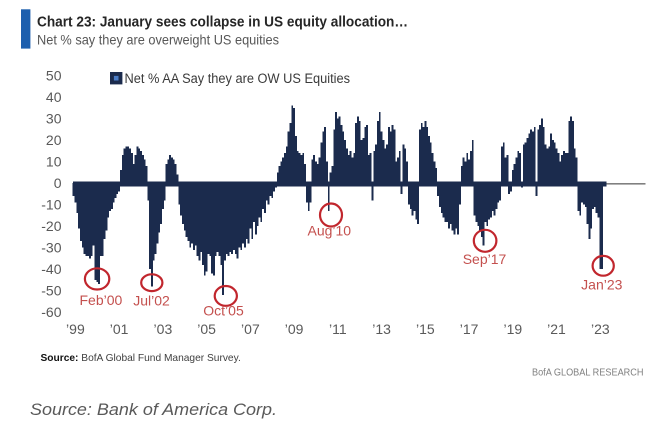 The width and height of the screenshot is (672, 426). I want to click on svg-text: ’01, so click(119, 329).